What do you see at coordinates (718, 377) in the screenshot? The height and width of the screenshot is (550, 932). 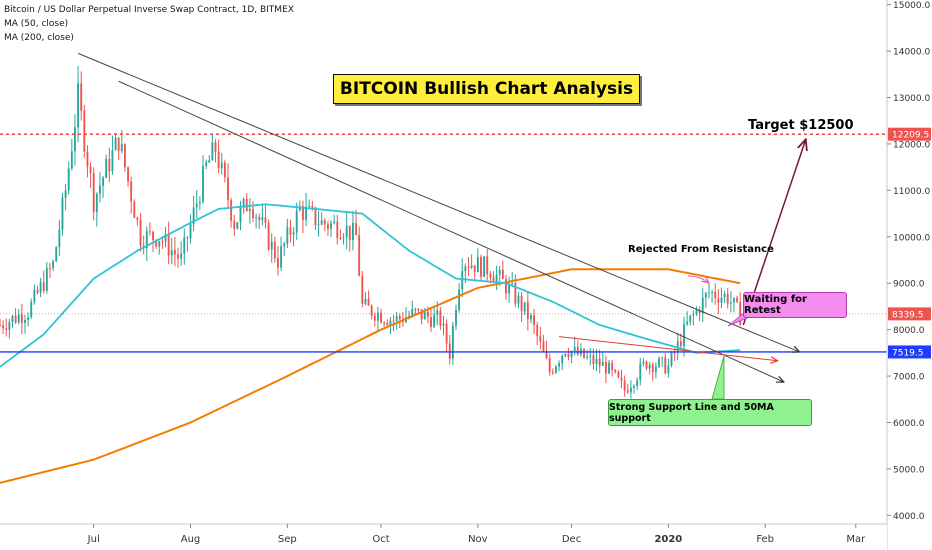 I see `support-pointer` at bounding box center [718, 377].